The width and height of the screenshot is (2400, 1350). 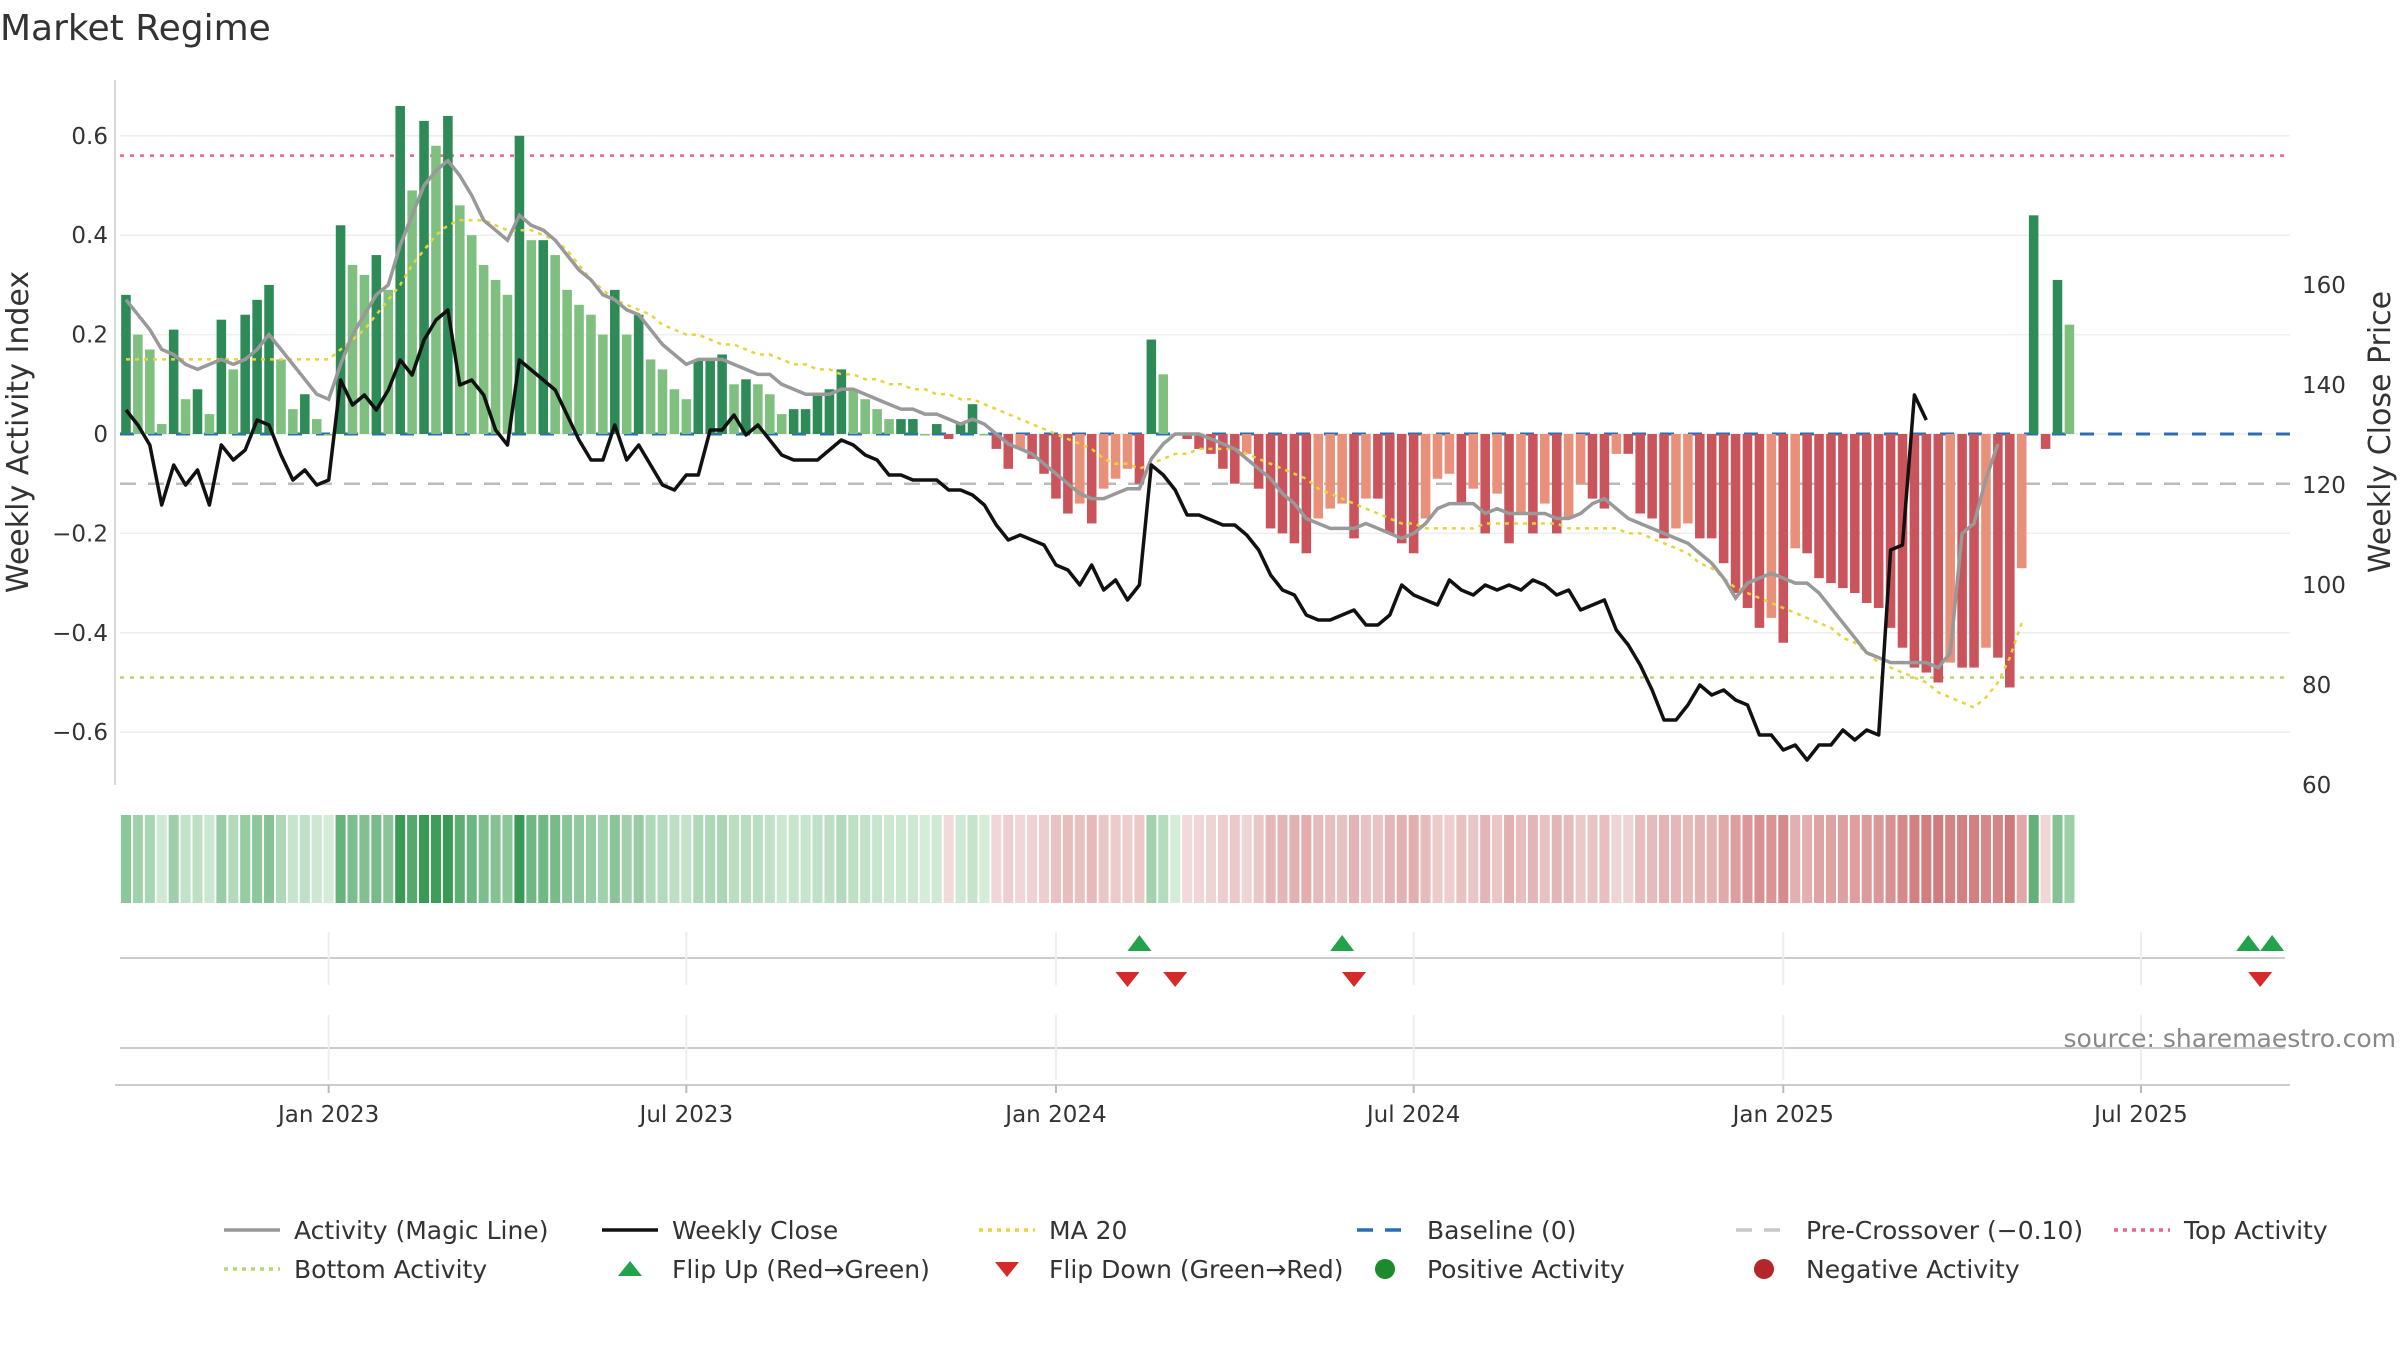 I want to click on x-tick-label: Jan 2024, so click(x=1054, y=1115).